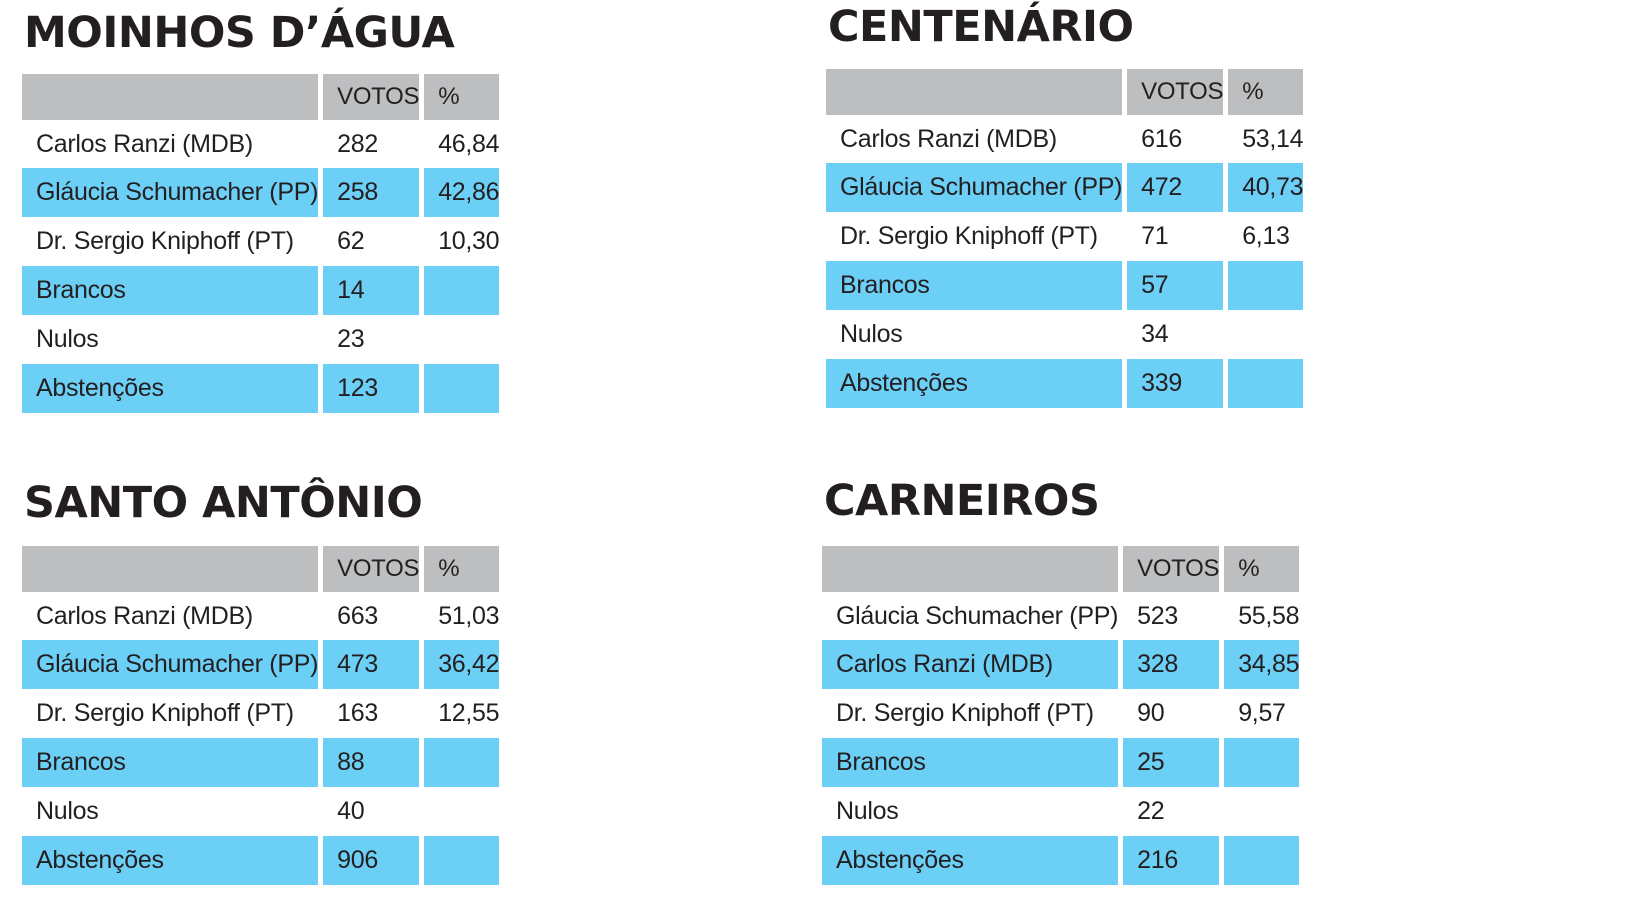 The image size is (1640, 924). I want to click on row-votes: 123, so click(371, 388).